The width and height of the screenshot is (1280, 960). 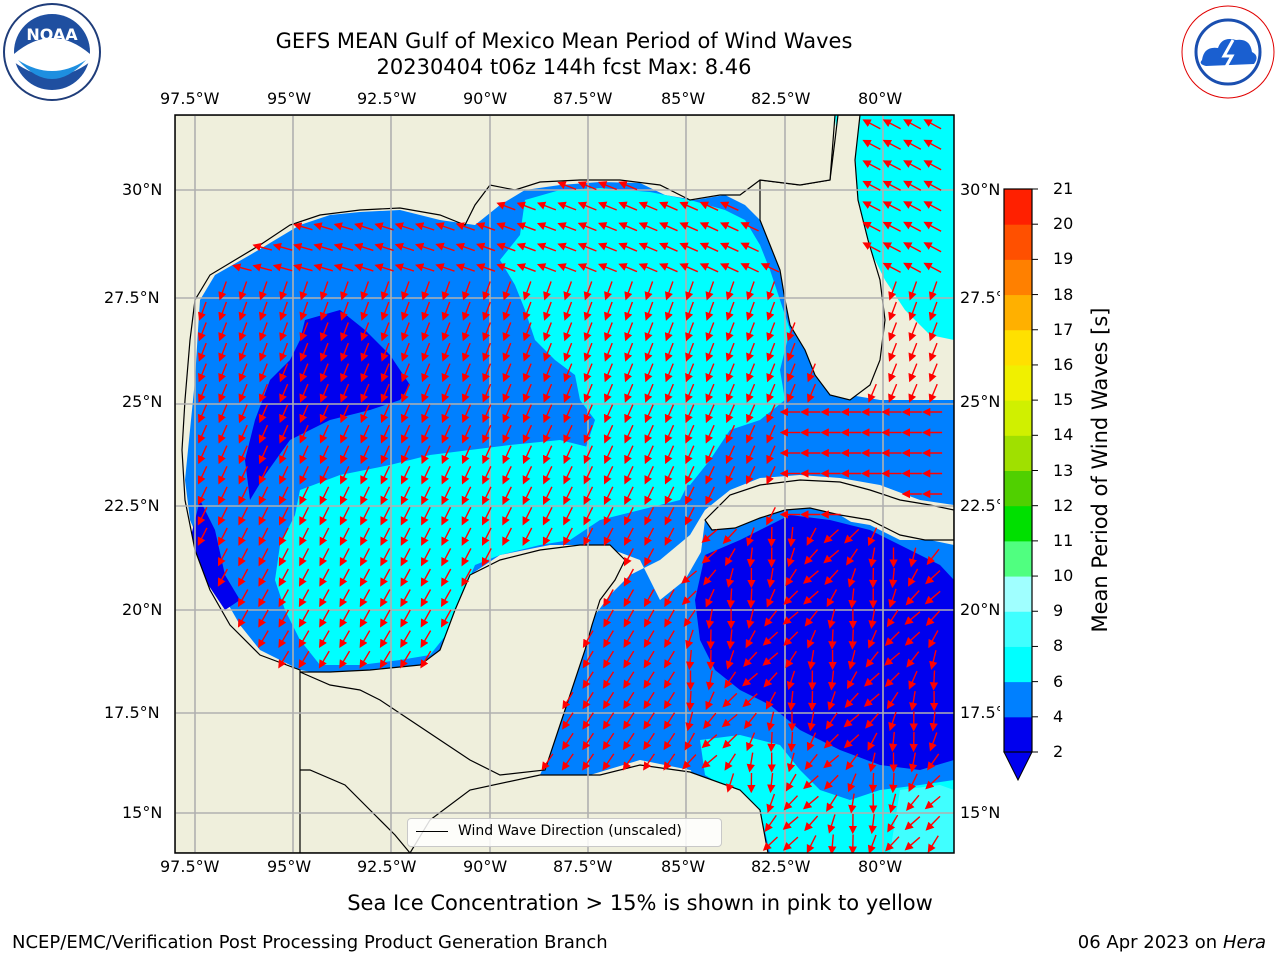 What do you see at coordinates (980, 401) in the screenshot?
I see `lat-label-right-25: 25°N` at bounding box center [980, 401].